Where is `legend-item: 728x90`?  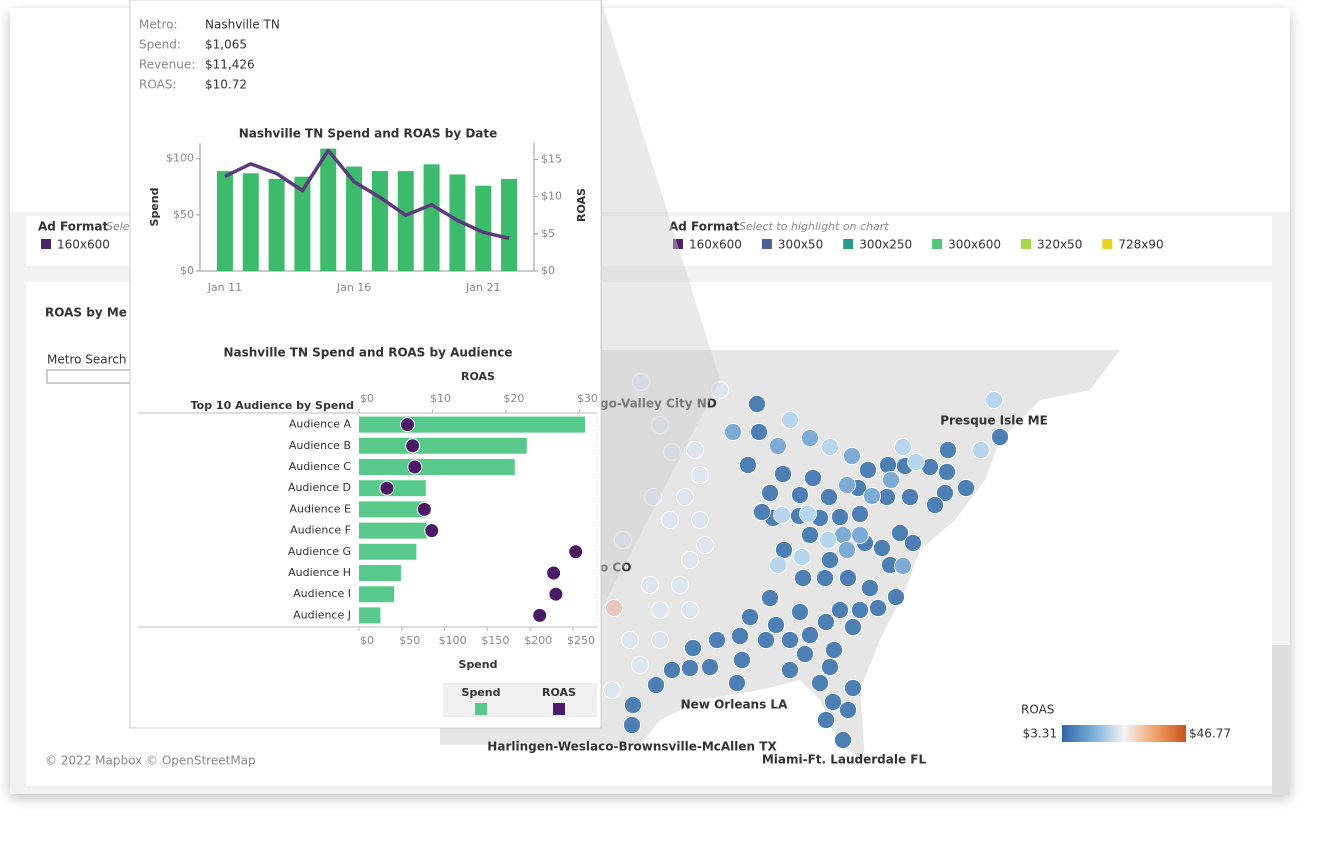
legend-item: 728x90 is located at coordinates (1140, 245).